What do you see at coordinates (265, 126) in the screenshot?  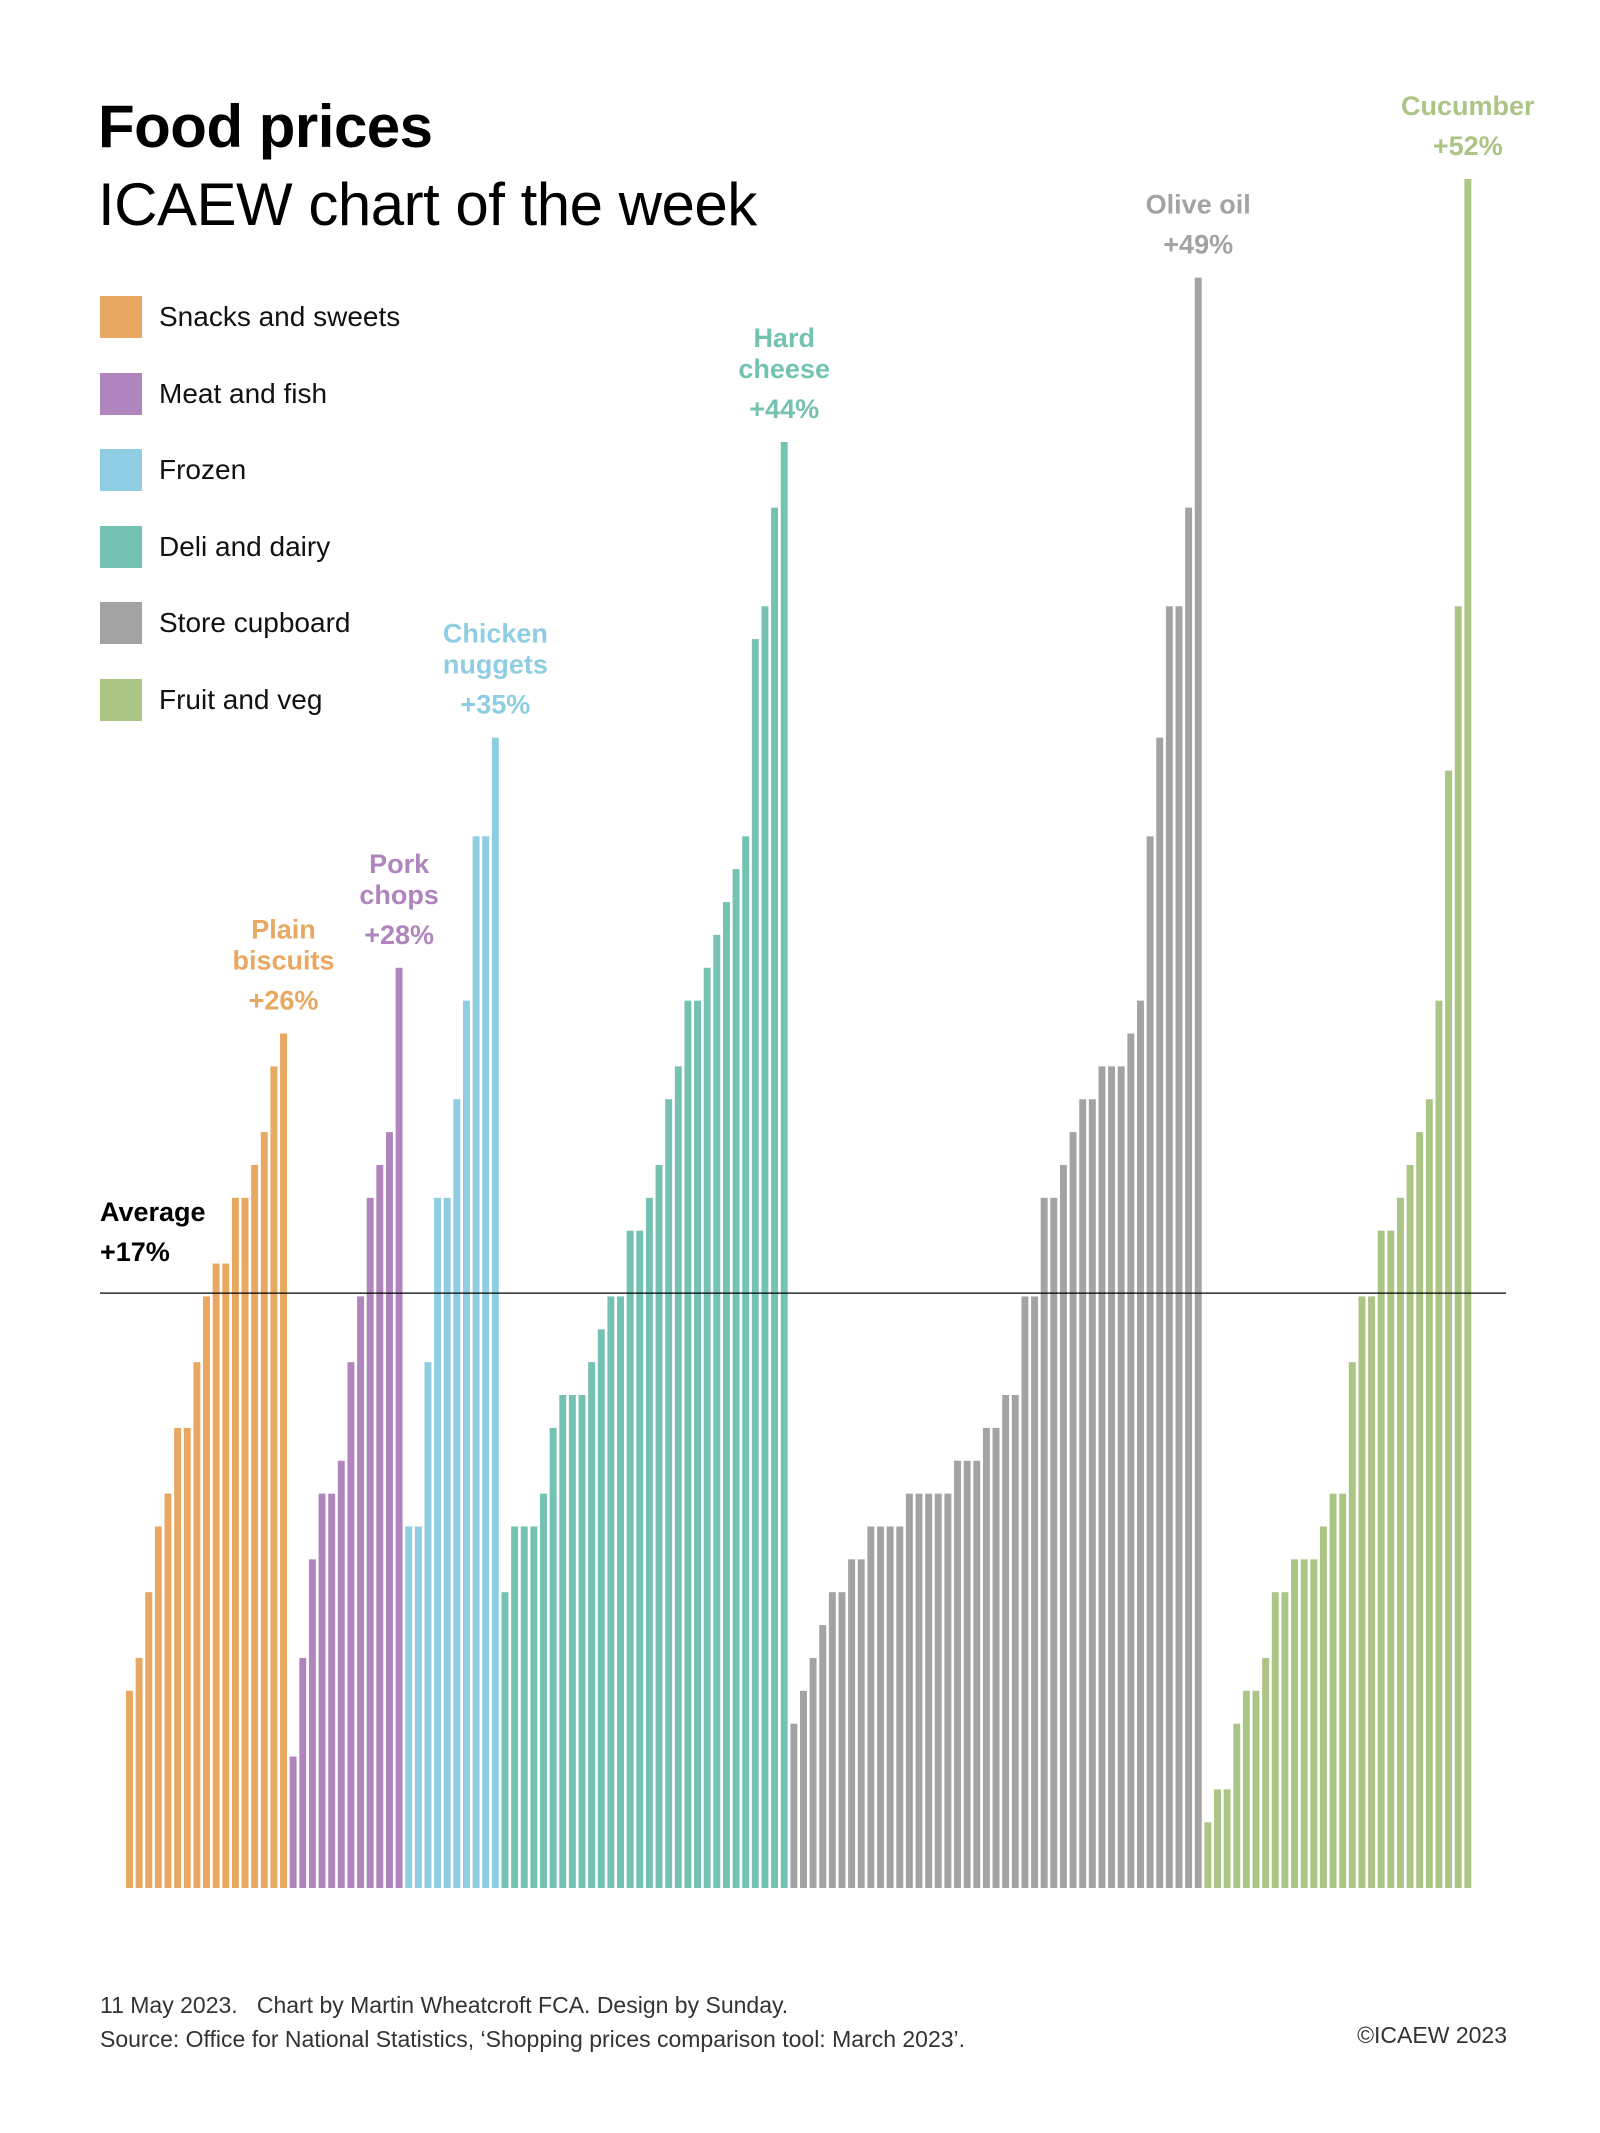 I see `chart-title: Food prices` at bounding box center [265, 126].